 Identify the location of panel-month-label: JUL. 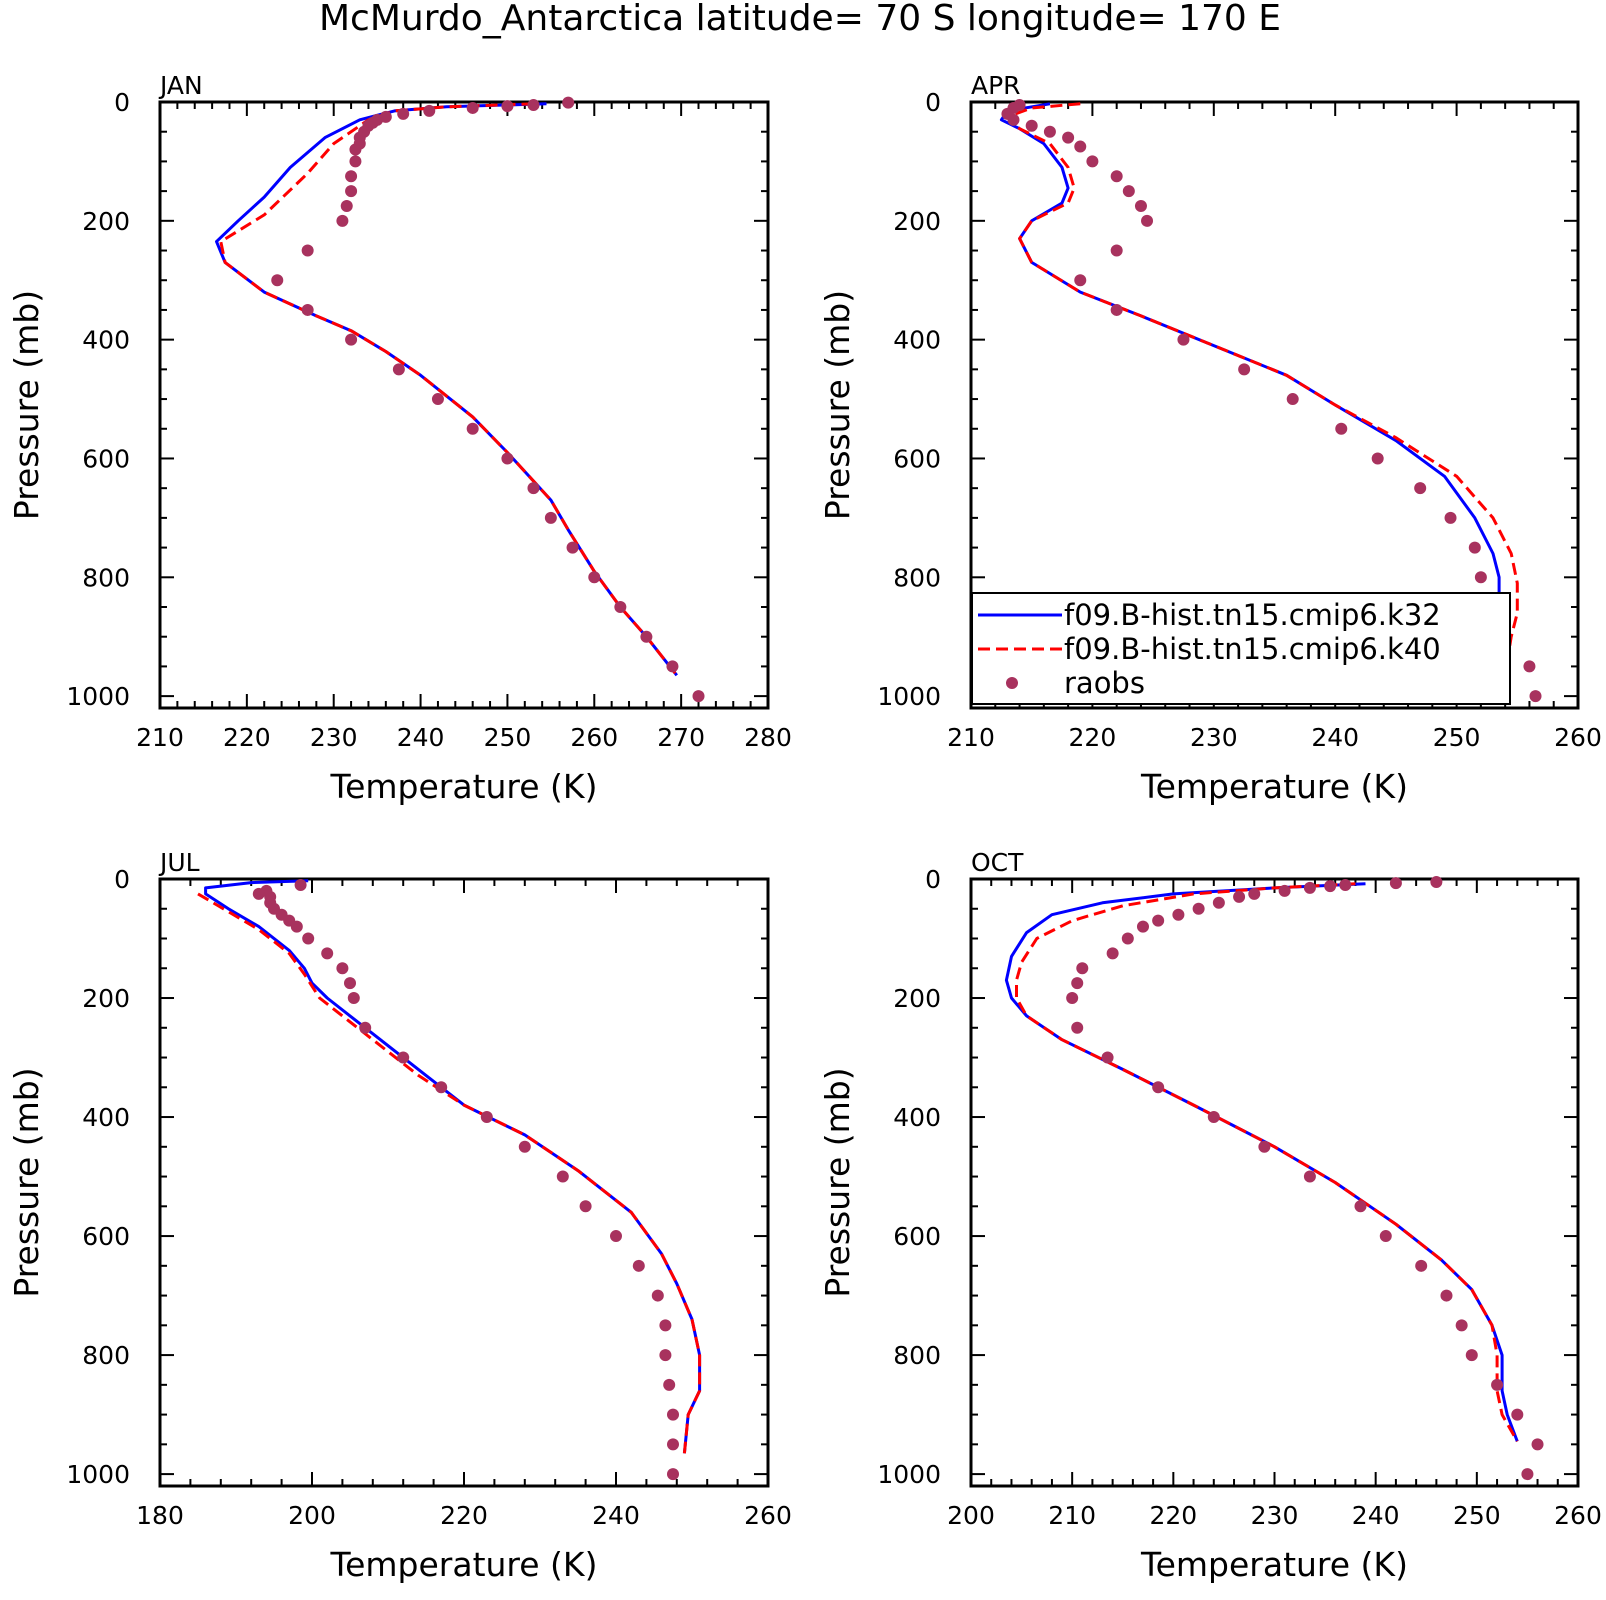
(179, 862).